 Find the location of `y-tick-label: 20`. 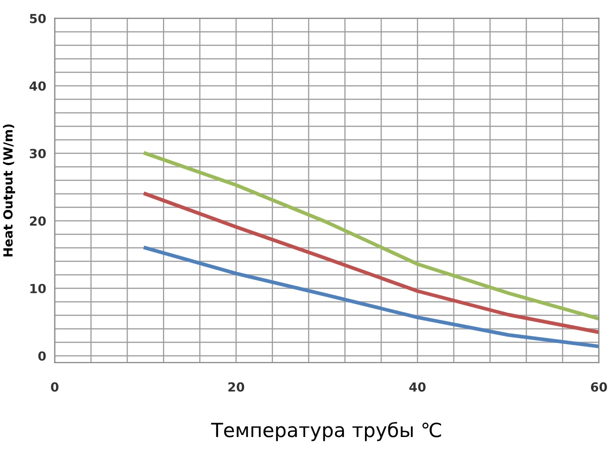

y-tick-label: 20 is located at coordinates (38, 221).